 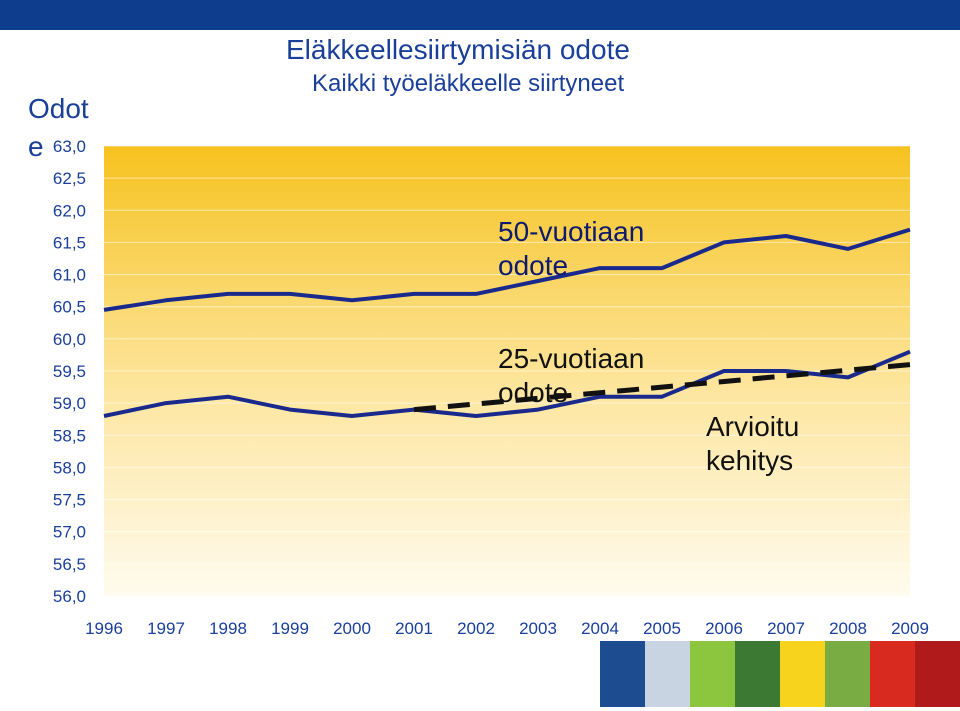 I want to click on y-tick-label: 62,5, so click(x=69, y=178).